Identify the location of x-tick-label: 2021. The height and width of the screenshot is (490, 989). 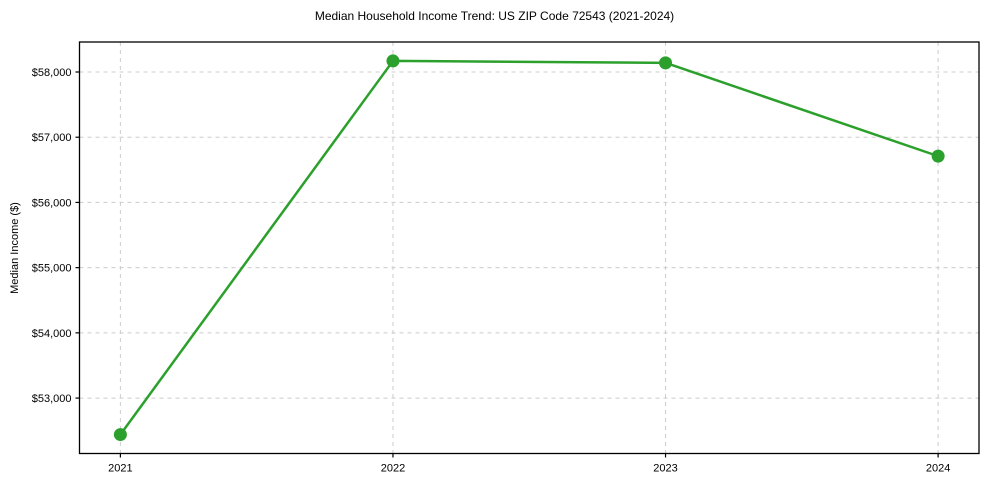
(120, 469).